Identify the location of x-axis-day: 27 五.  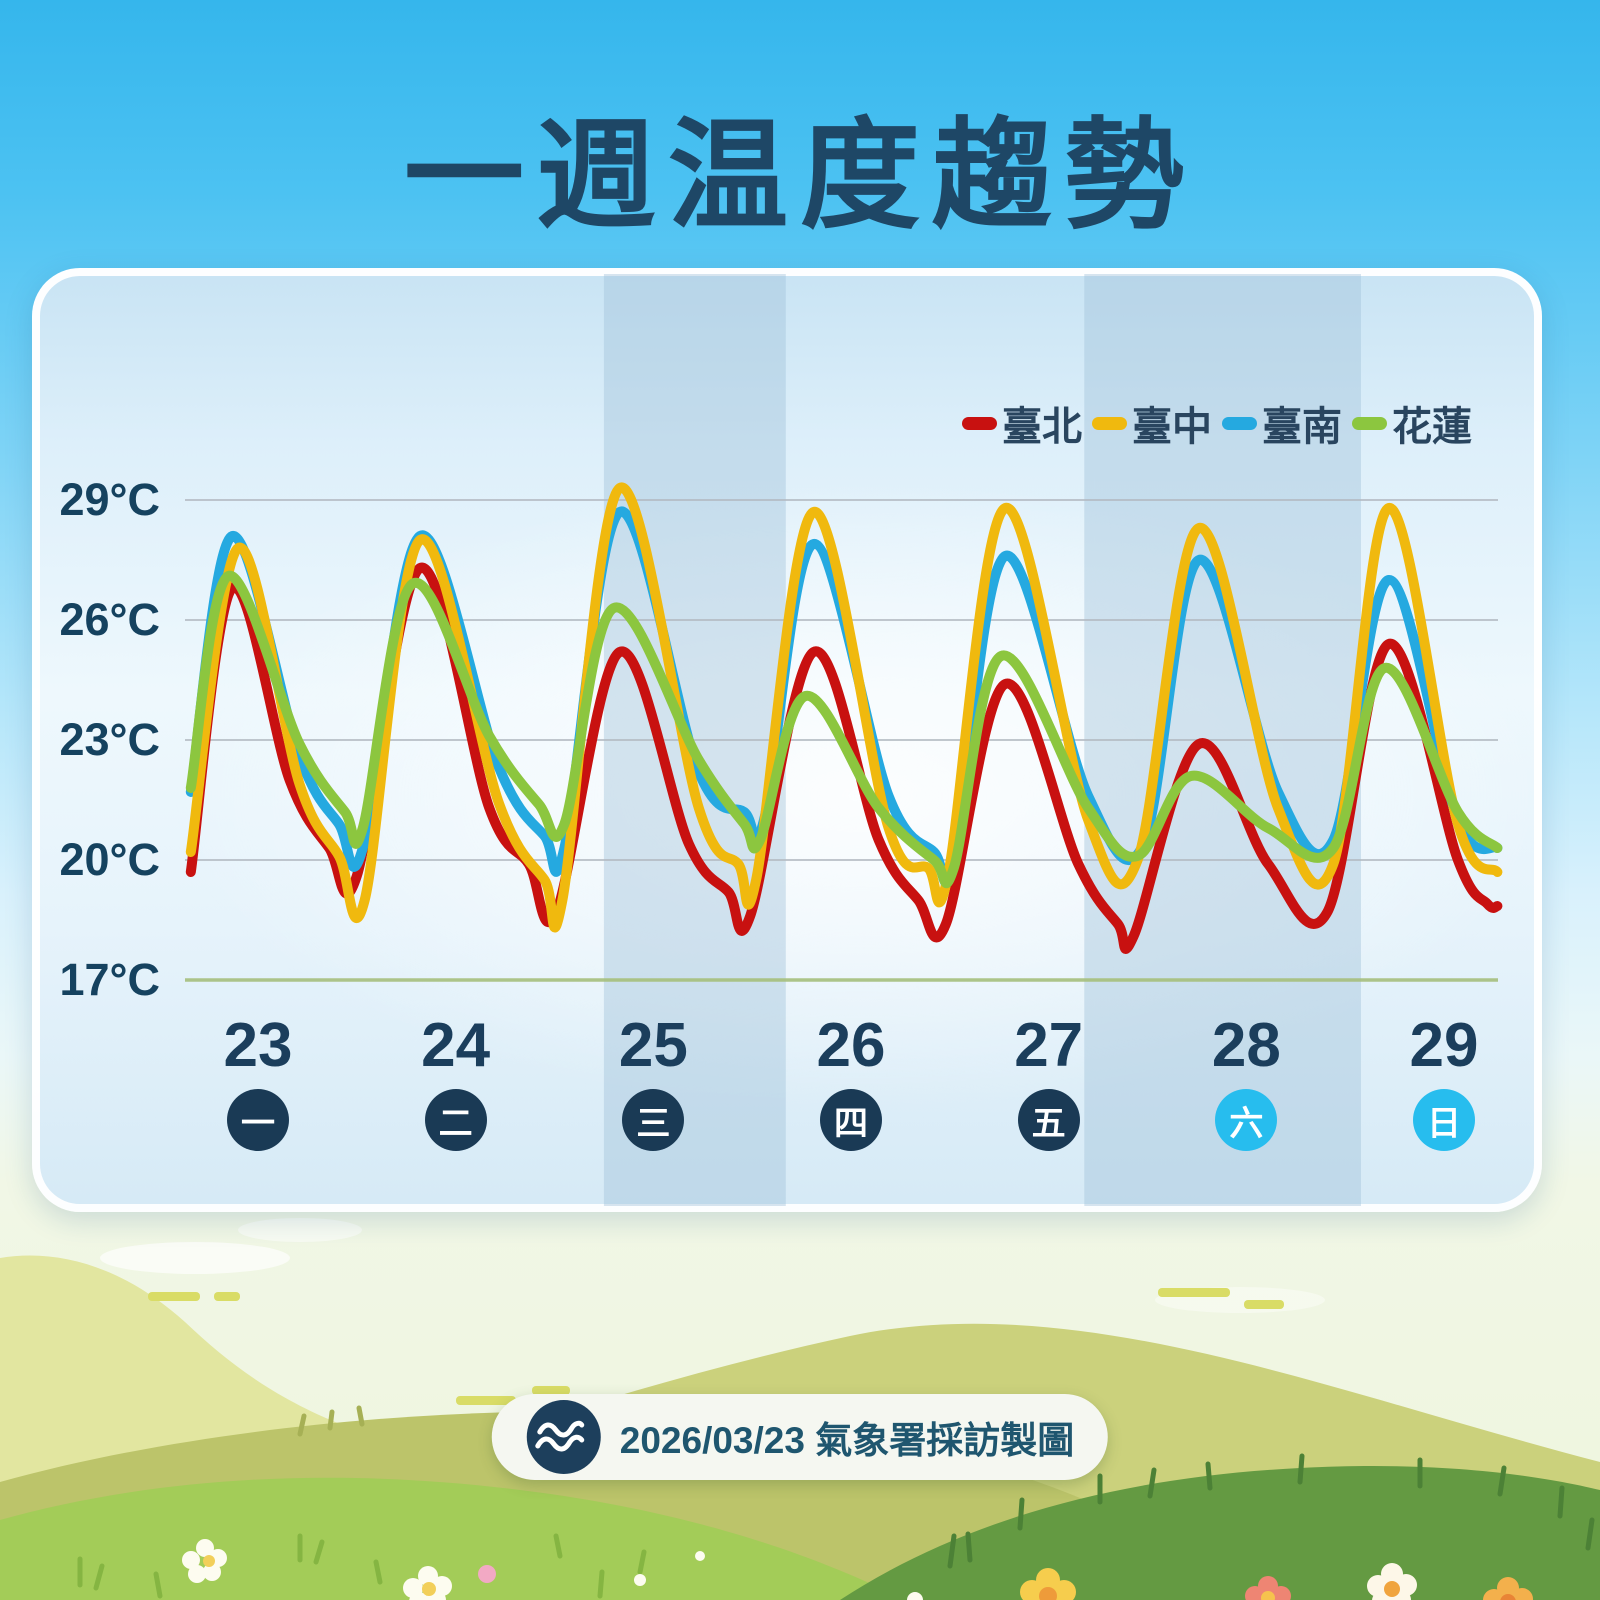
(1049, 1081).